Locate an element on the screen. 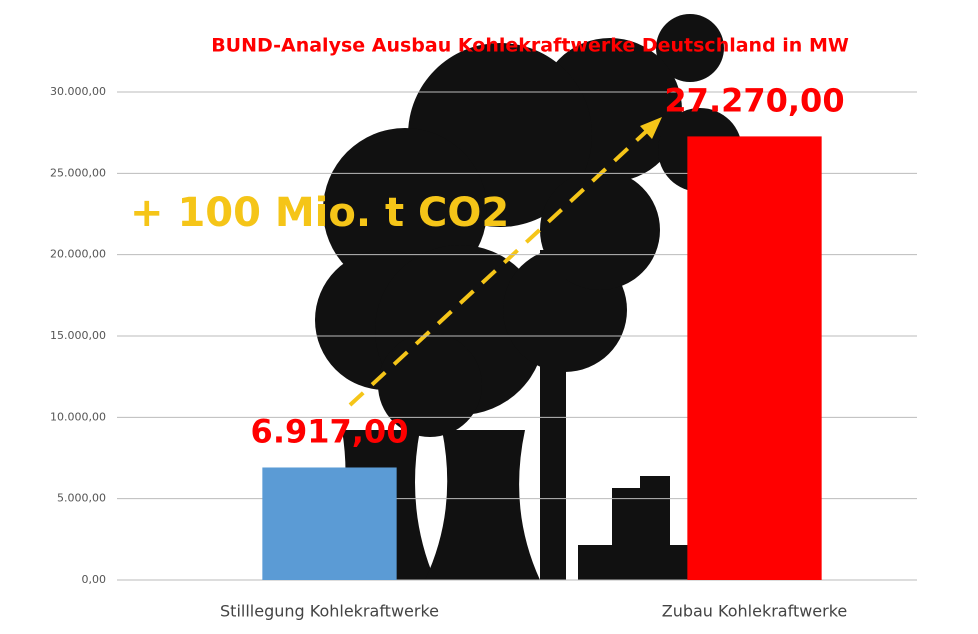 Image resolution: width=978 pixels, height=634 pixels. arrow-head is located at coordinates (651, 128).